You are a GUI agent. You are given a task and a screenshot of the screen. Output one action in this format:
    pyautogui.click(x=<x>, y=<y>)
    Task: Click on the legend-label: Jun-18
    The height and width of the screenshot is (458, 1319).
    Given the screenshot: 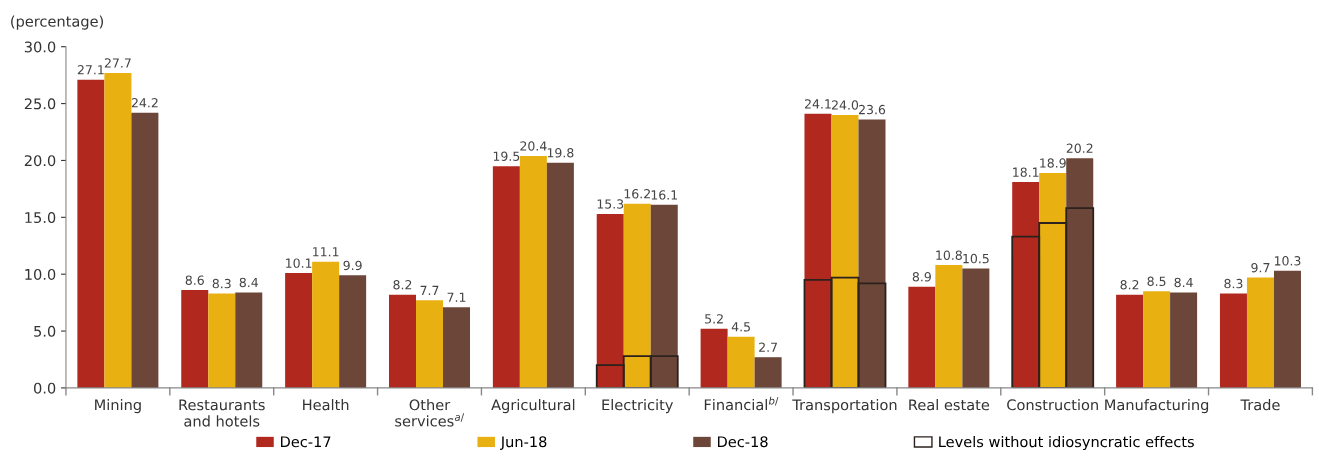 What is the action you would take?
    pyautogui.click(x=523, y=443)
    